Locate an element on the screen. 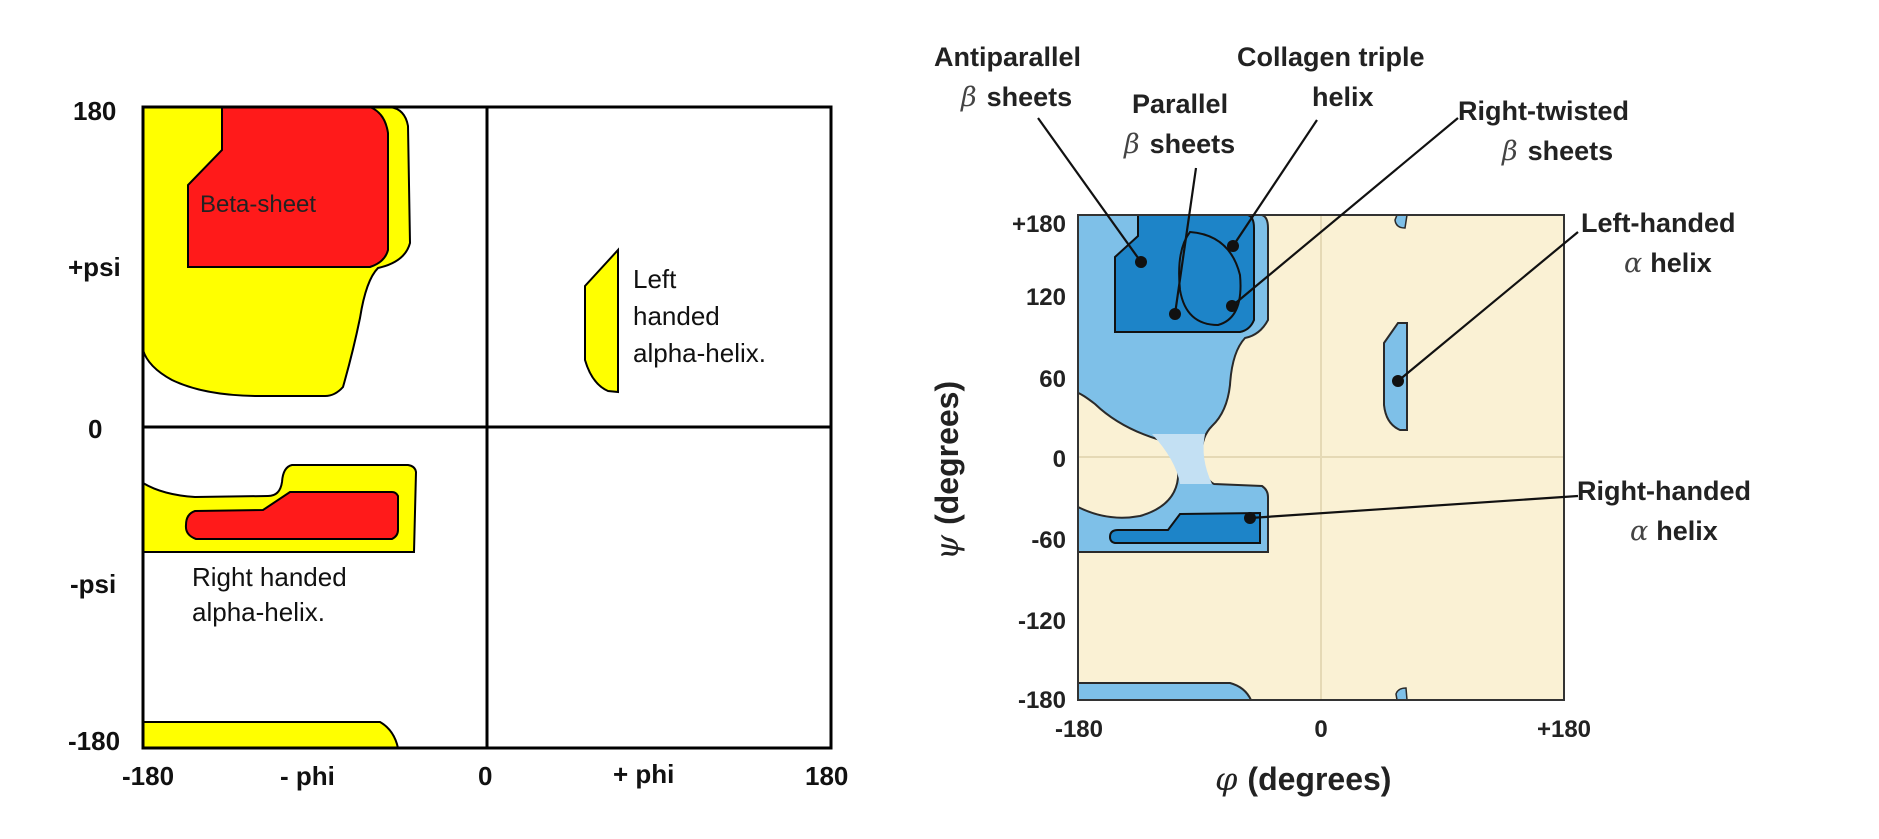 Image resolution: width=1879 pixels, height=839 pixels. parallel-dot is located at coordinates (1175, 314).